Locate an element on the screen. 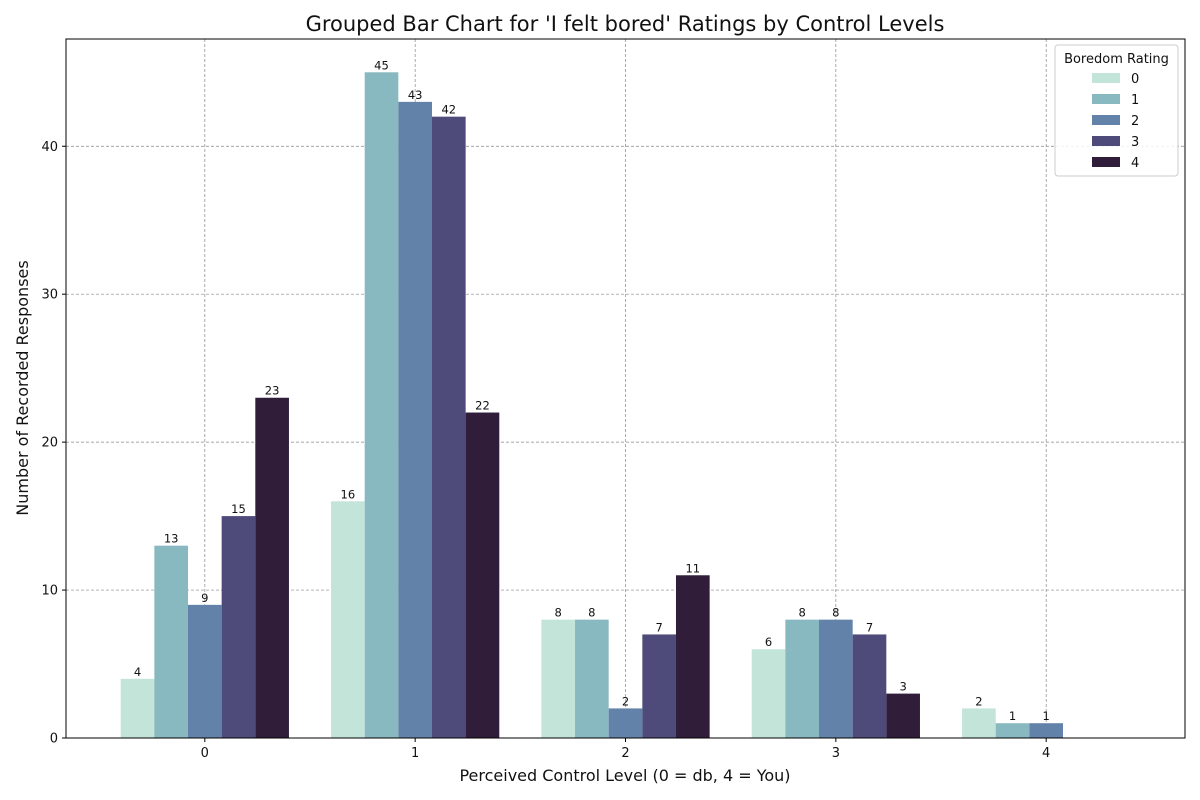 The width and height of the screenshot is (1200, 800). bar-value-label: 15 is located at coordinates (238, 509).